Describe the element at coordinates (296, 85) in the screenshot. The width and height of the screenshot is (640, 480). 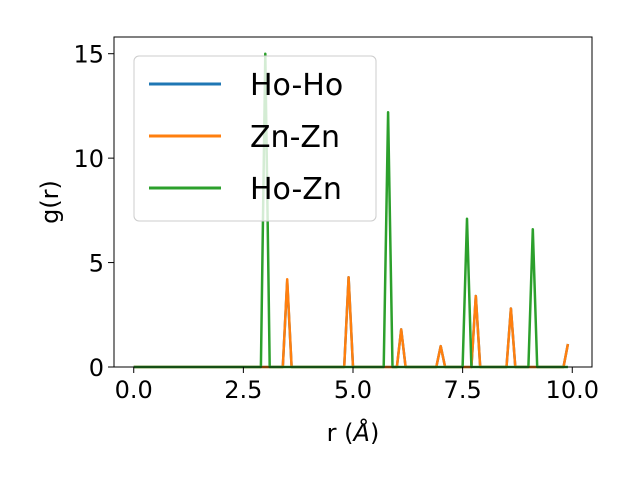
I see `legend-label: Ho-Ho` at that location.